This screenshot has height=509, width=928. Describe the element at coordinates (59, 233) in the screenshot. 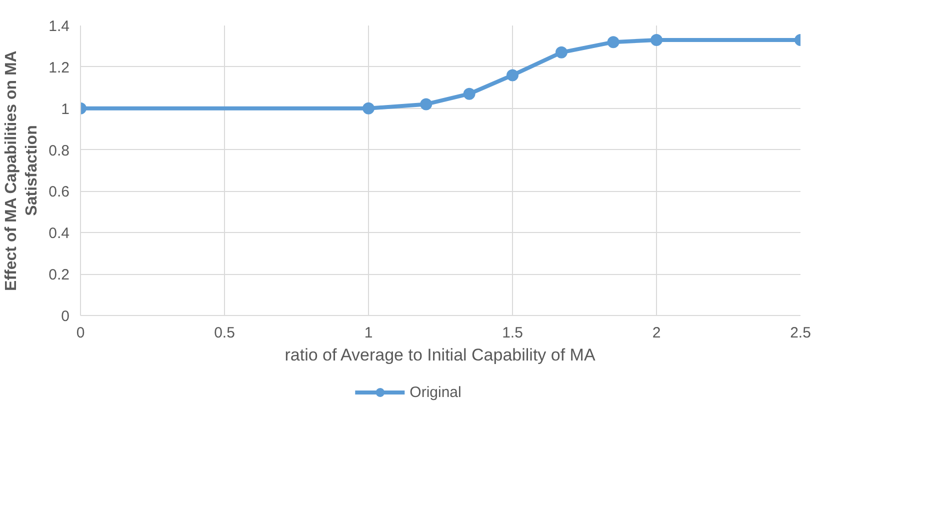

I see `y-tick-label: 0.4` at that location.